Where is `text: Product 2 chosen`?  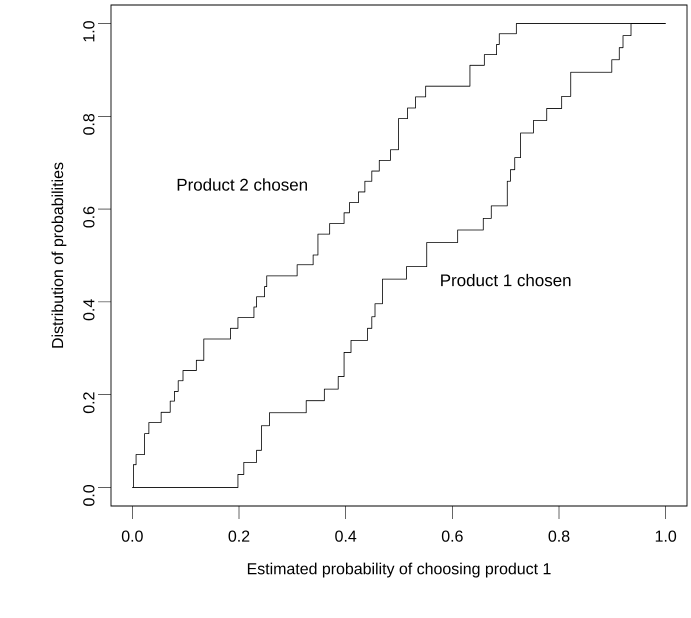
text: Product 2 chosen is located at coordinates (242, 184).